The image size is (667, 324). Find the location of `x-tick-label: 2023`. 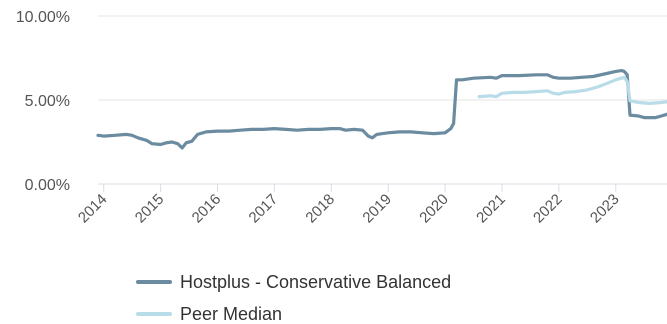

x-tick-label: 2023 is located at coordinates (605, 209).